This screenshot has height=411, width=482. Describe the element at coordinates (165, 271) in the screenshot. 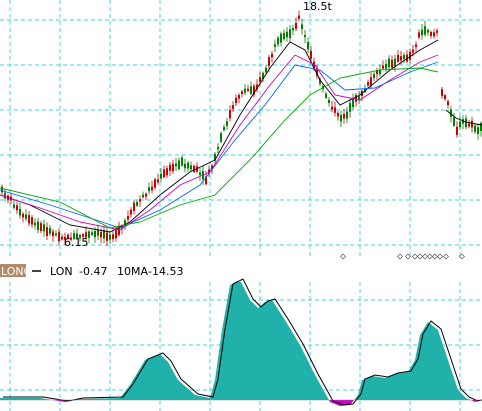

I see `ma-value: -14.53` at that location.